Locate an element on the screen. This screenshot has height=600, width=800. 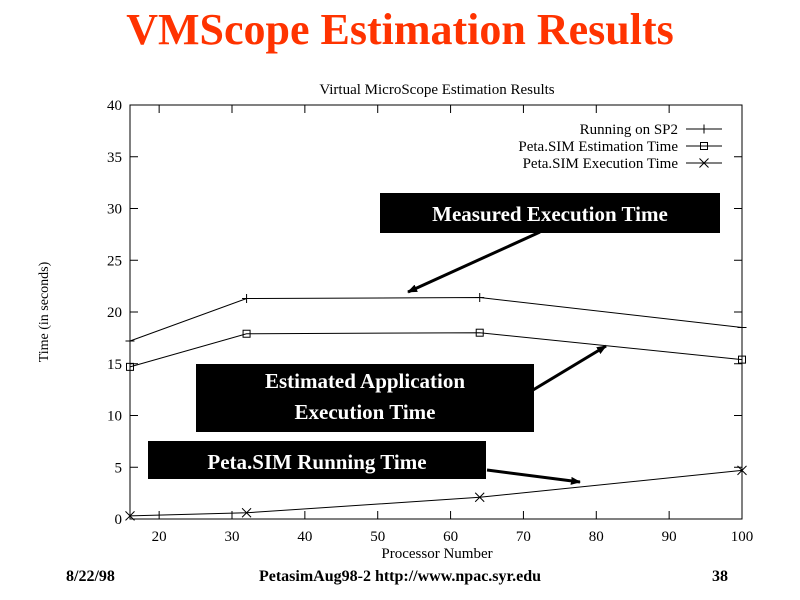
series-line-petasim-estimation-time is located at coordinates (436, 350).